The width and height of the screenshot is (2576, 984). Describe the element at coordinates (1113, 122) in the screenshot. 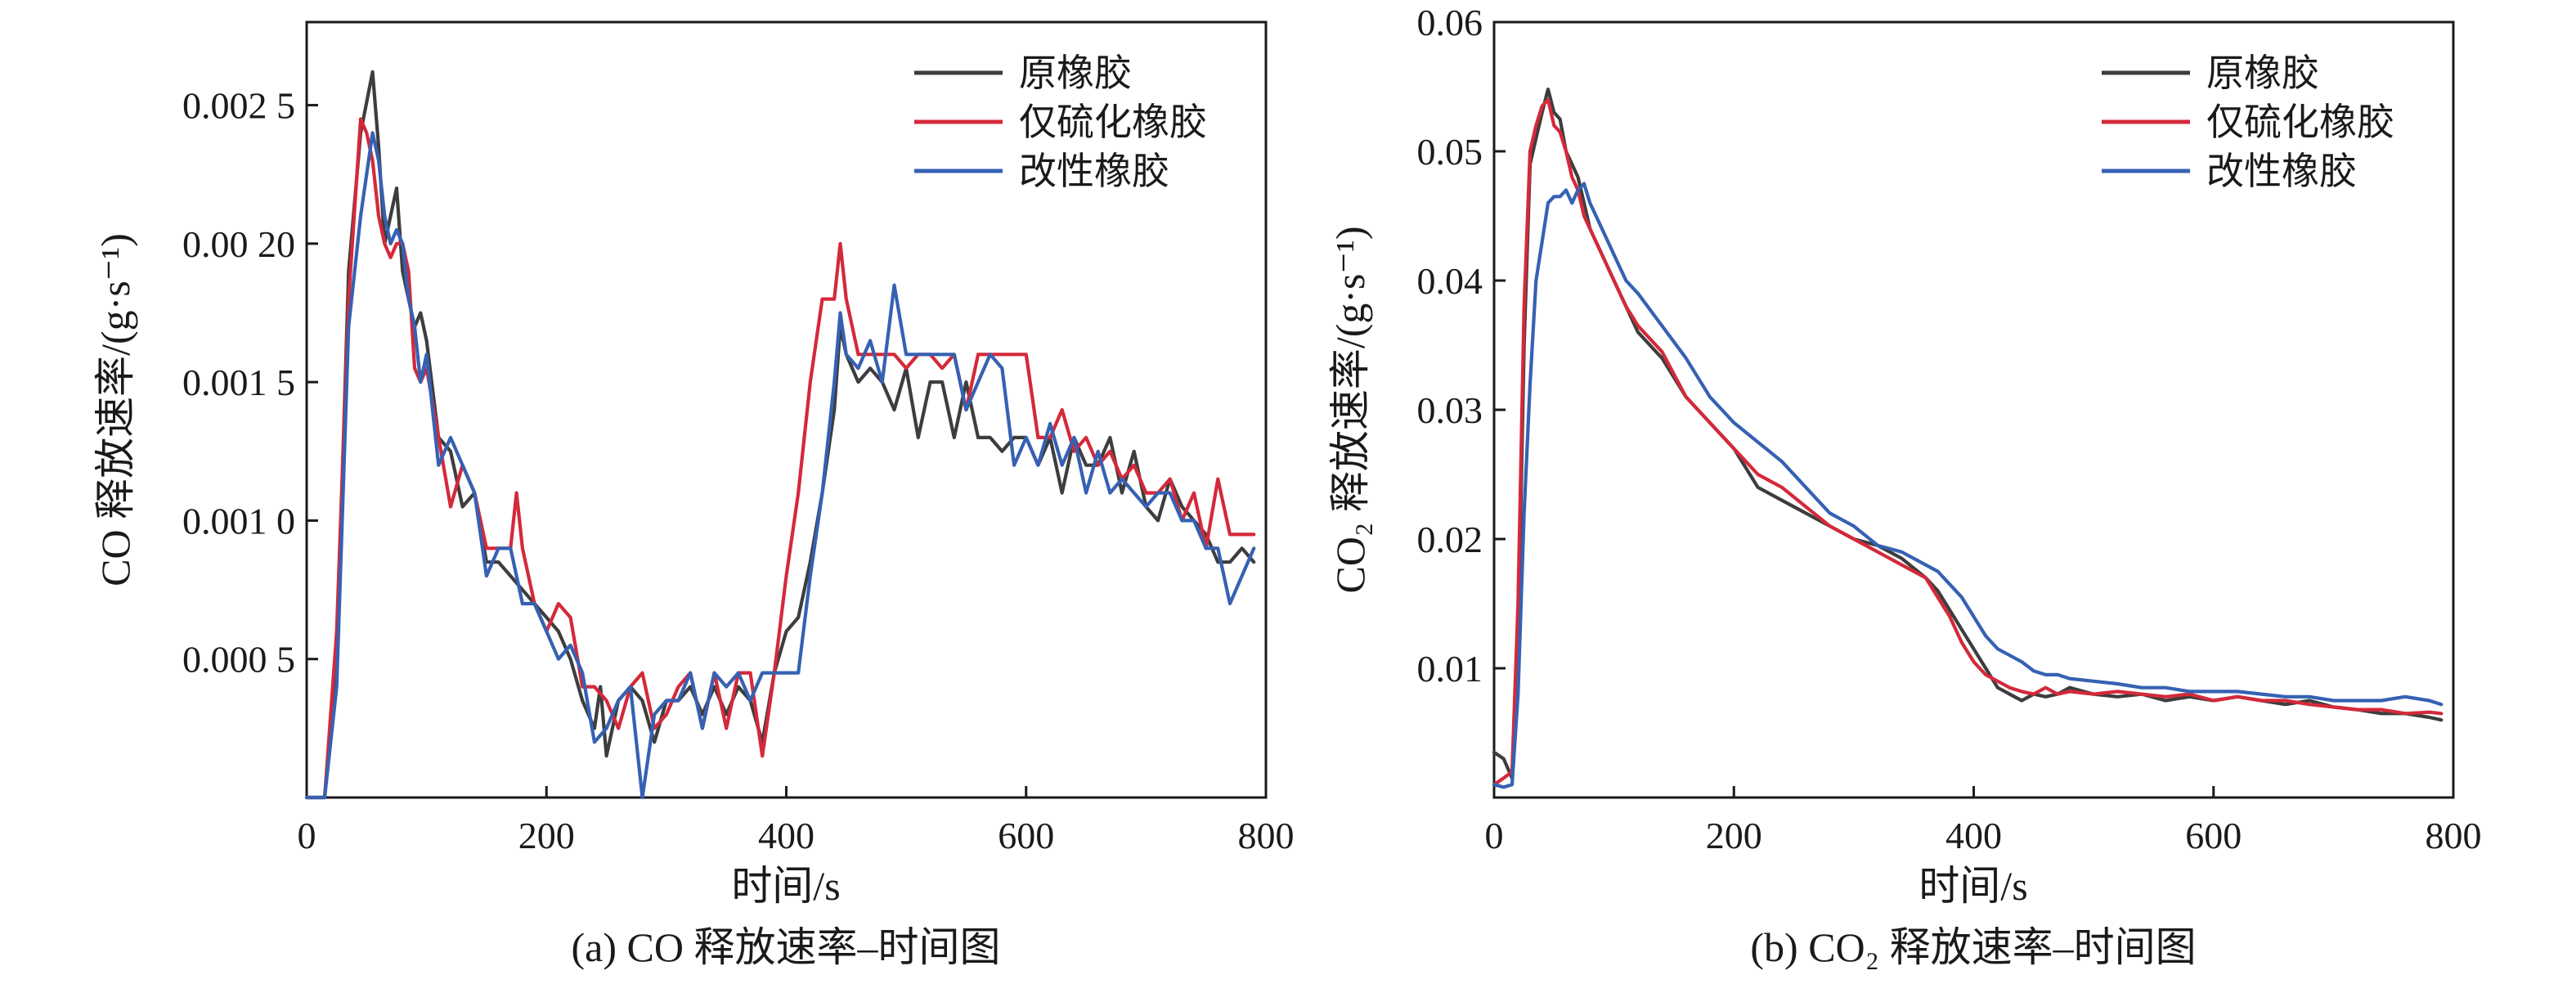

I see `co-legend-label-2: 仅硫化橡胶` at that location.